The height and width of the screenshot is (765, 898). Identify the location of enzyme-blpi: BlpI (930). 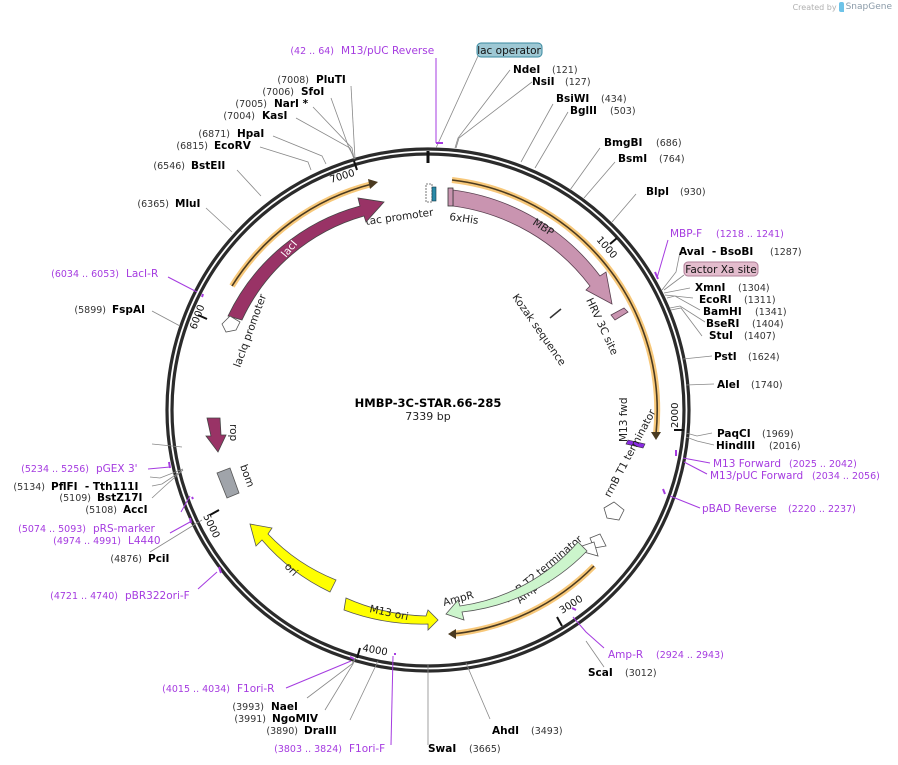
(676, 192).